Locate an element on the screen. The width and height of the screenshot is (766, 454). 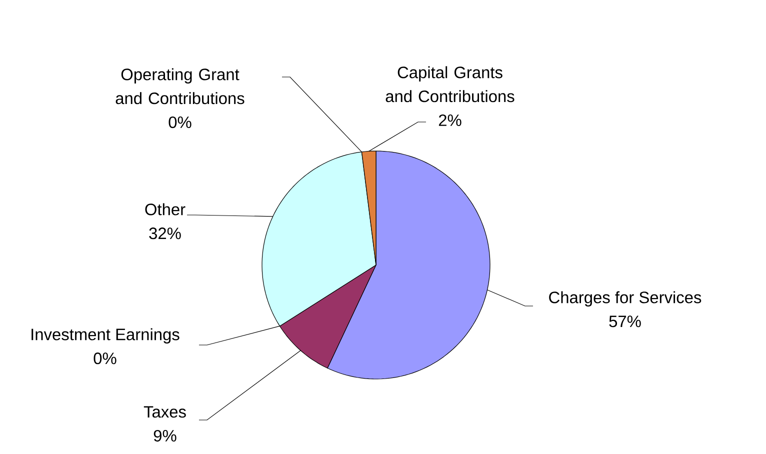
data-label: 57% is located at coordinates (625, 322).